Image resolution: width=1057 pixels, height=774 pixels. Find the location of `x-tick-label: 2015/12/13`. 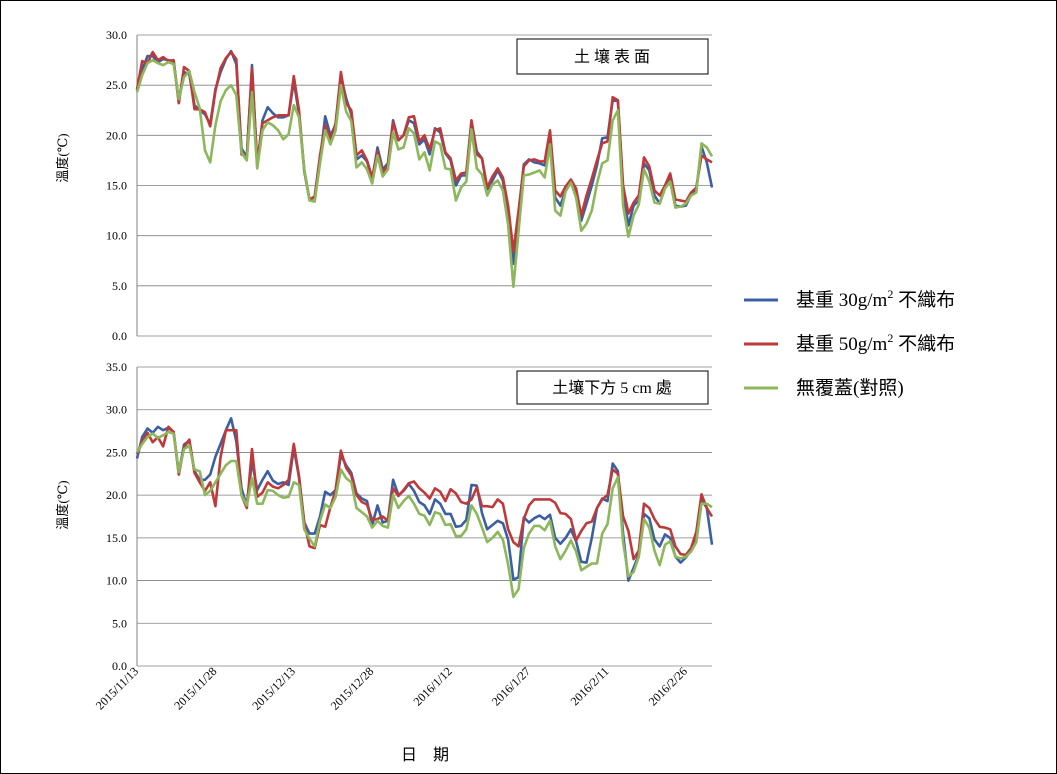

x-tick-label: 2015/12/13 is located at coordinates (273, 688).